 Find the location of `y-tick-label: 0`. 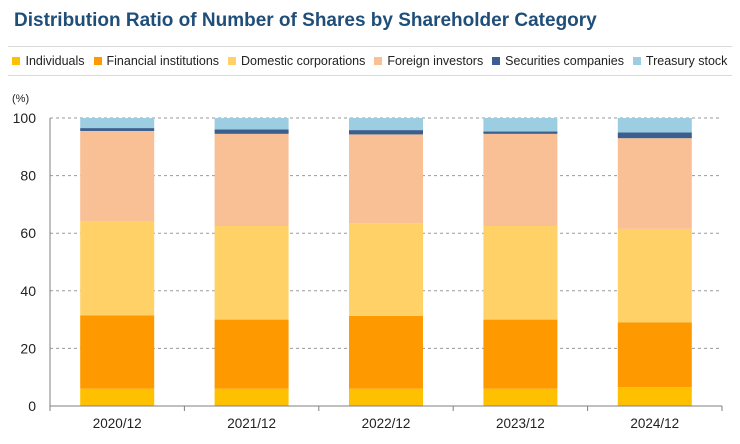

y-tick-label: 0 is located at coordinates (32, 406).